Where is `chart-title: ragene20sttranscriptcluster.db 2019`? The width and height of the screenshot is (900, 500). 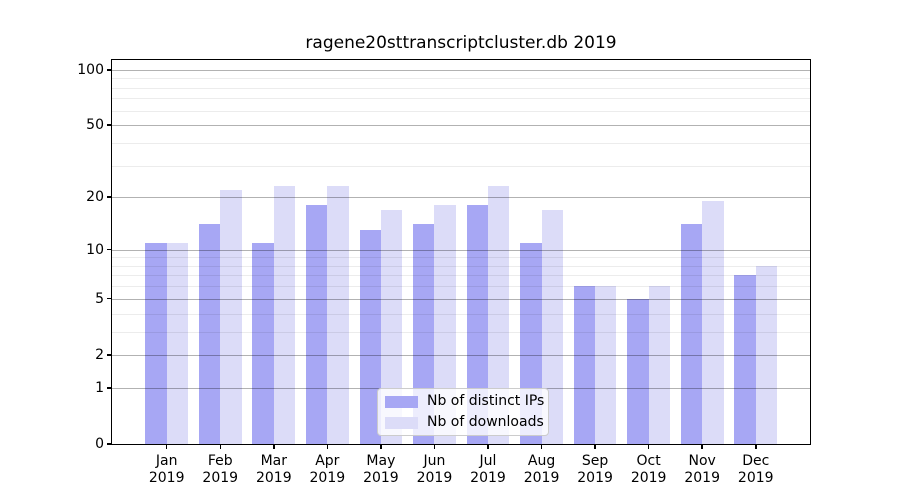 chart-title: ragene20sttranscriptcluster.db 2019 is located at coordinates (461, 43).